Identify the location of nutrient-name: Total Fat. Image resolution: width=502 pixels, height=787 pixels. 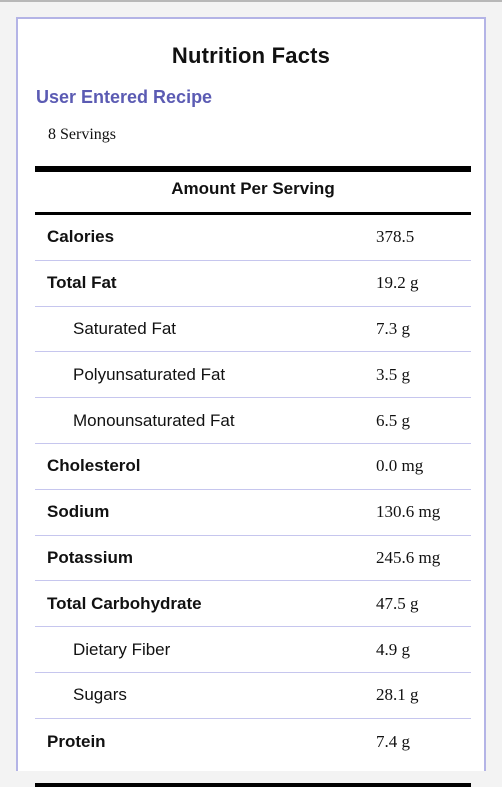
(82, 283).